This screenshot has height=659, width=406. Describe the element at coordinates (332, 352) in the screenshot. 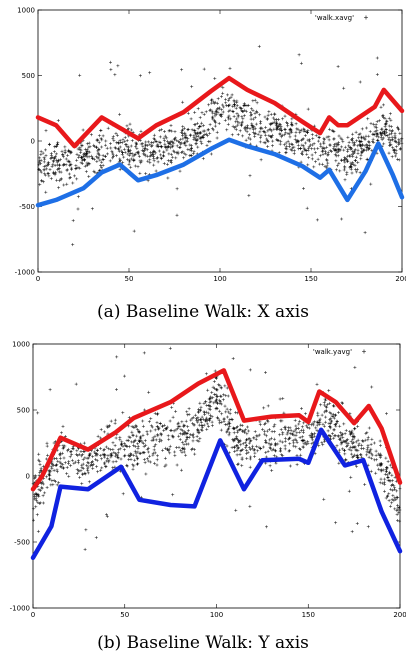

I see `legend-label: 'walk.yavg'` at that location.